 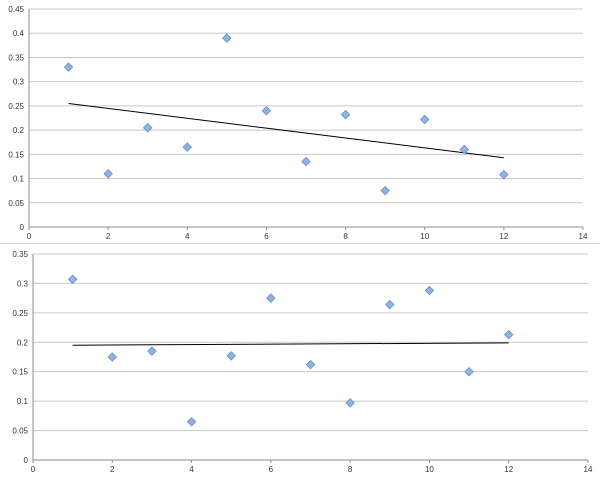 I want to click on y-tick-label: 0.45, so click(x=16, y=9).